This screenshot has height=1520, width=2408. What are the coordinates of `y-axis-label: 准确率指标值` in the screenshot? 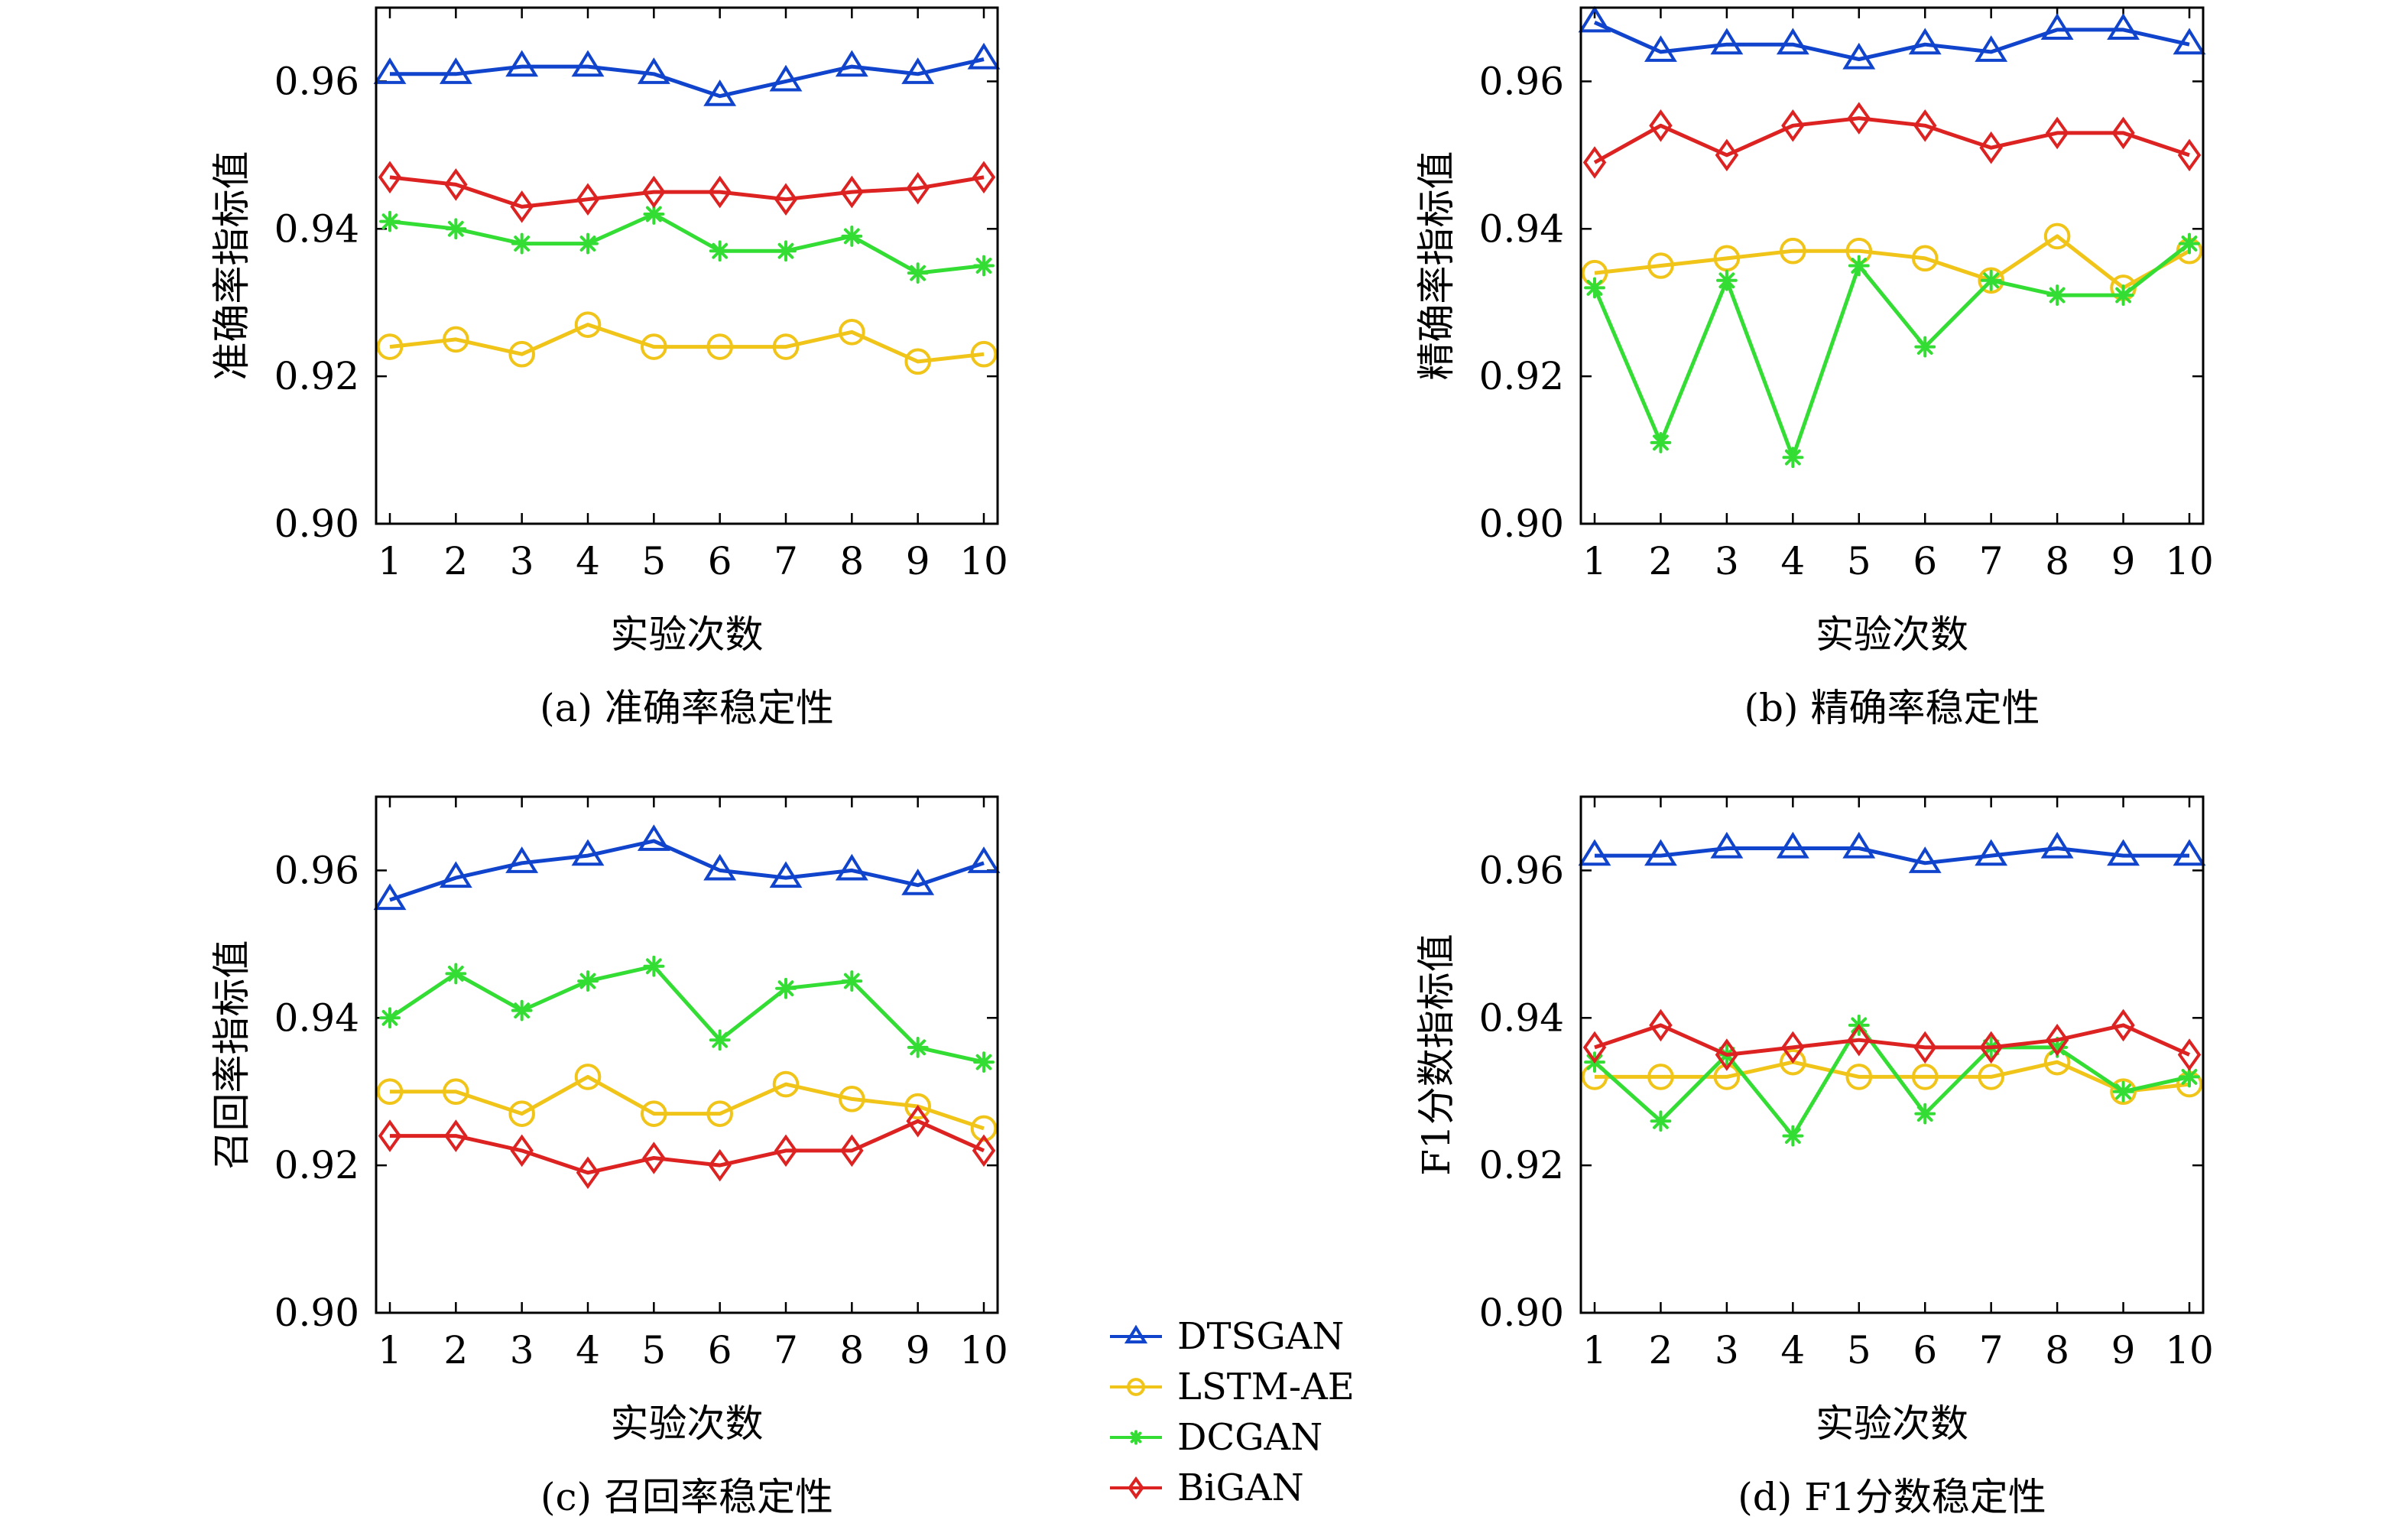 It's located at (232, 266).